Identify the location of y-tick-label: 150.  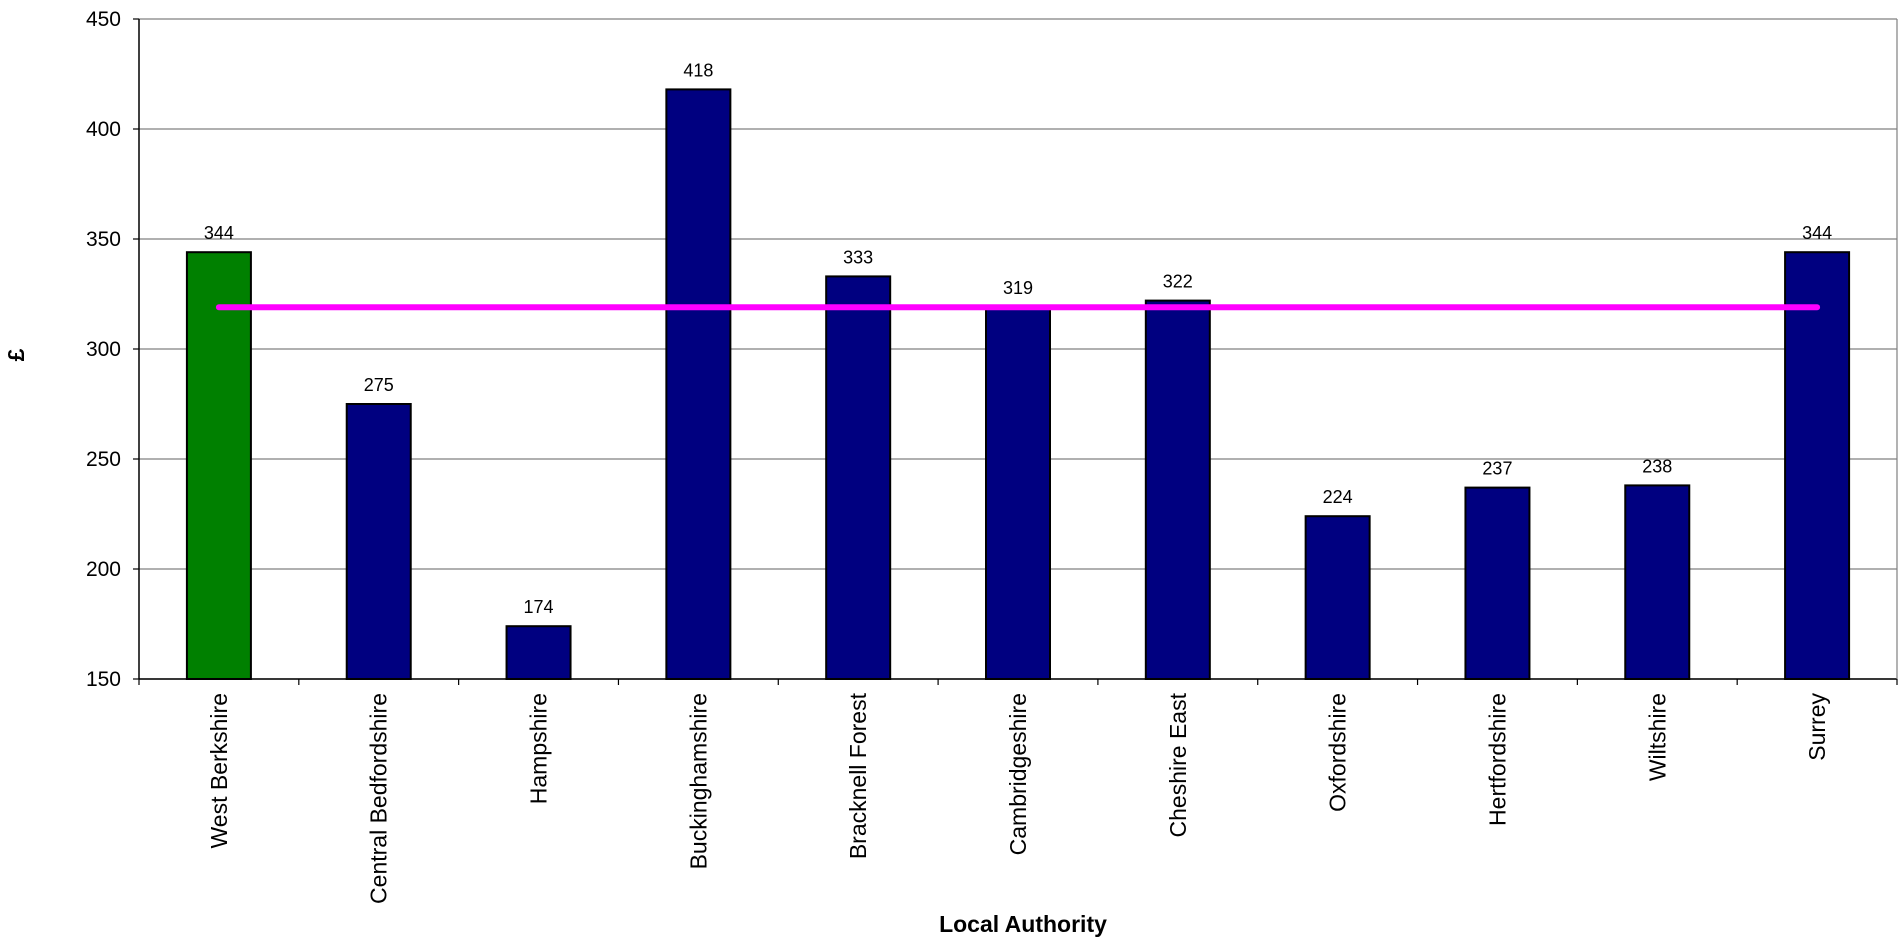
(103, 679).